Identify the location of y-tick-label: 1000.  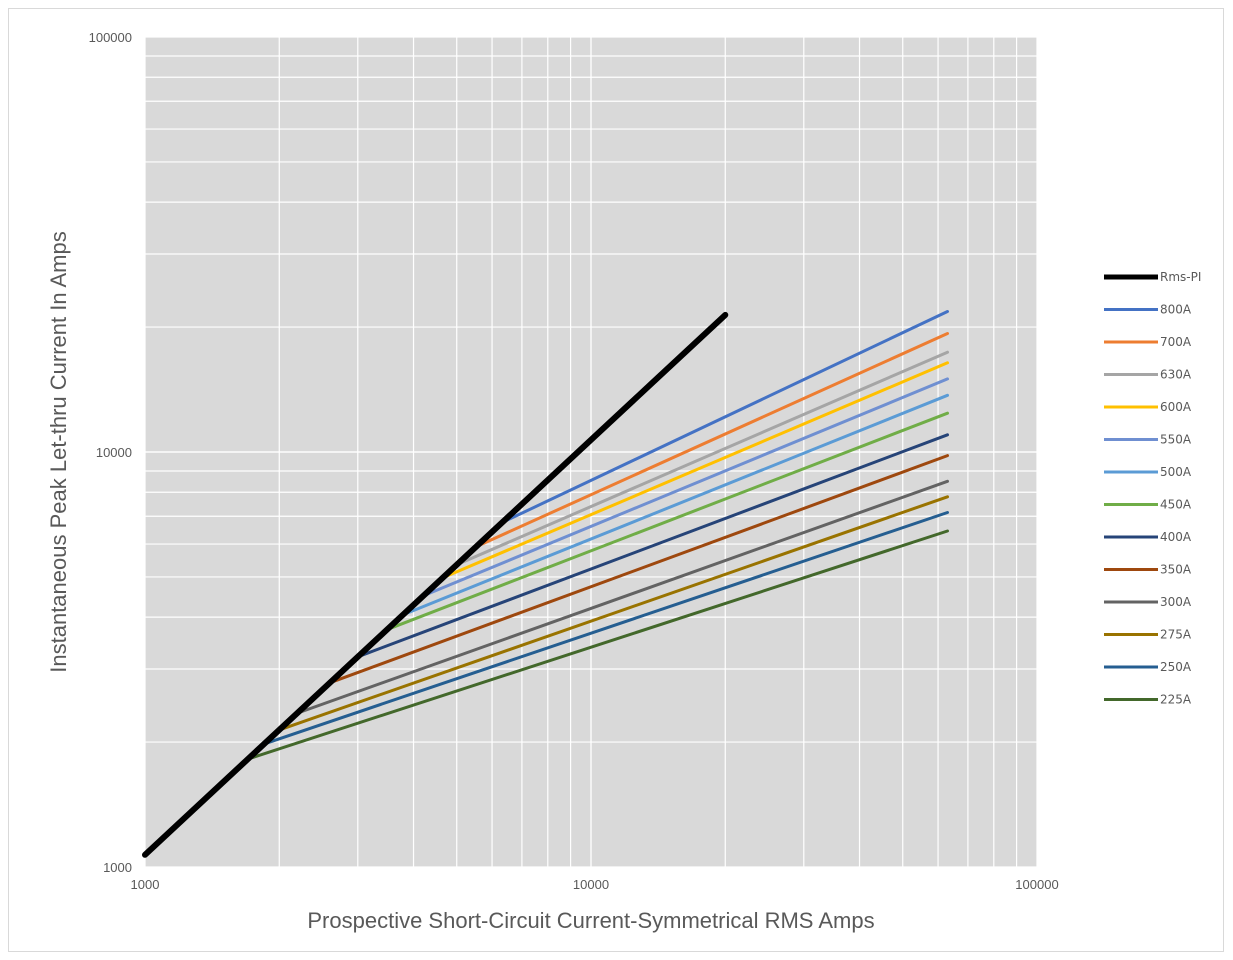
(117, 867).